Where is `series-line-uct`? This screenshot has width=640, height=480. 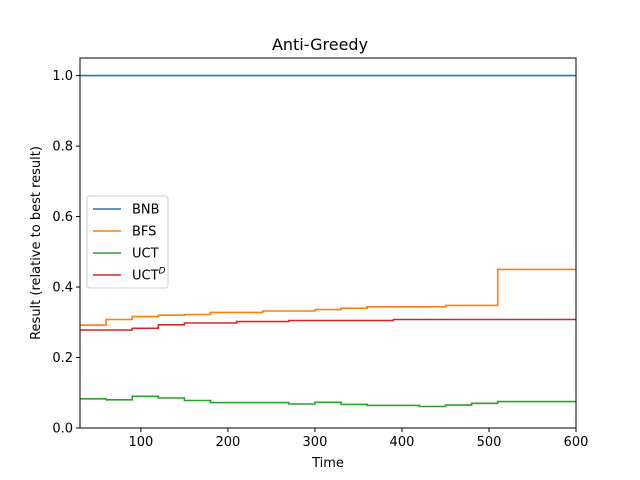 series-line-uct is located at coordinates (328, 401).